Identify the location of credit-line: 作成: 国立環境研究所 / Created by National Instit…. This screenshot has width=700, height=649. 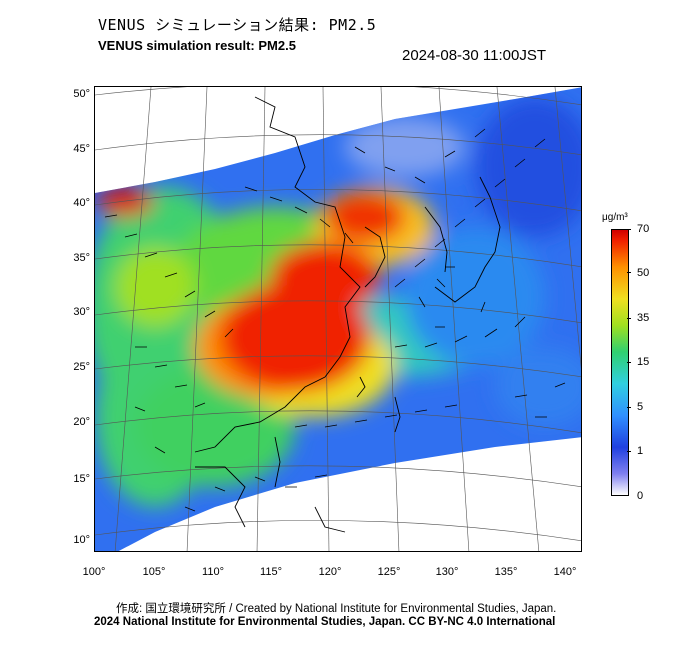
(336, 609).